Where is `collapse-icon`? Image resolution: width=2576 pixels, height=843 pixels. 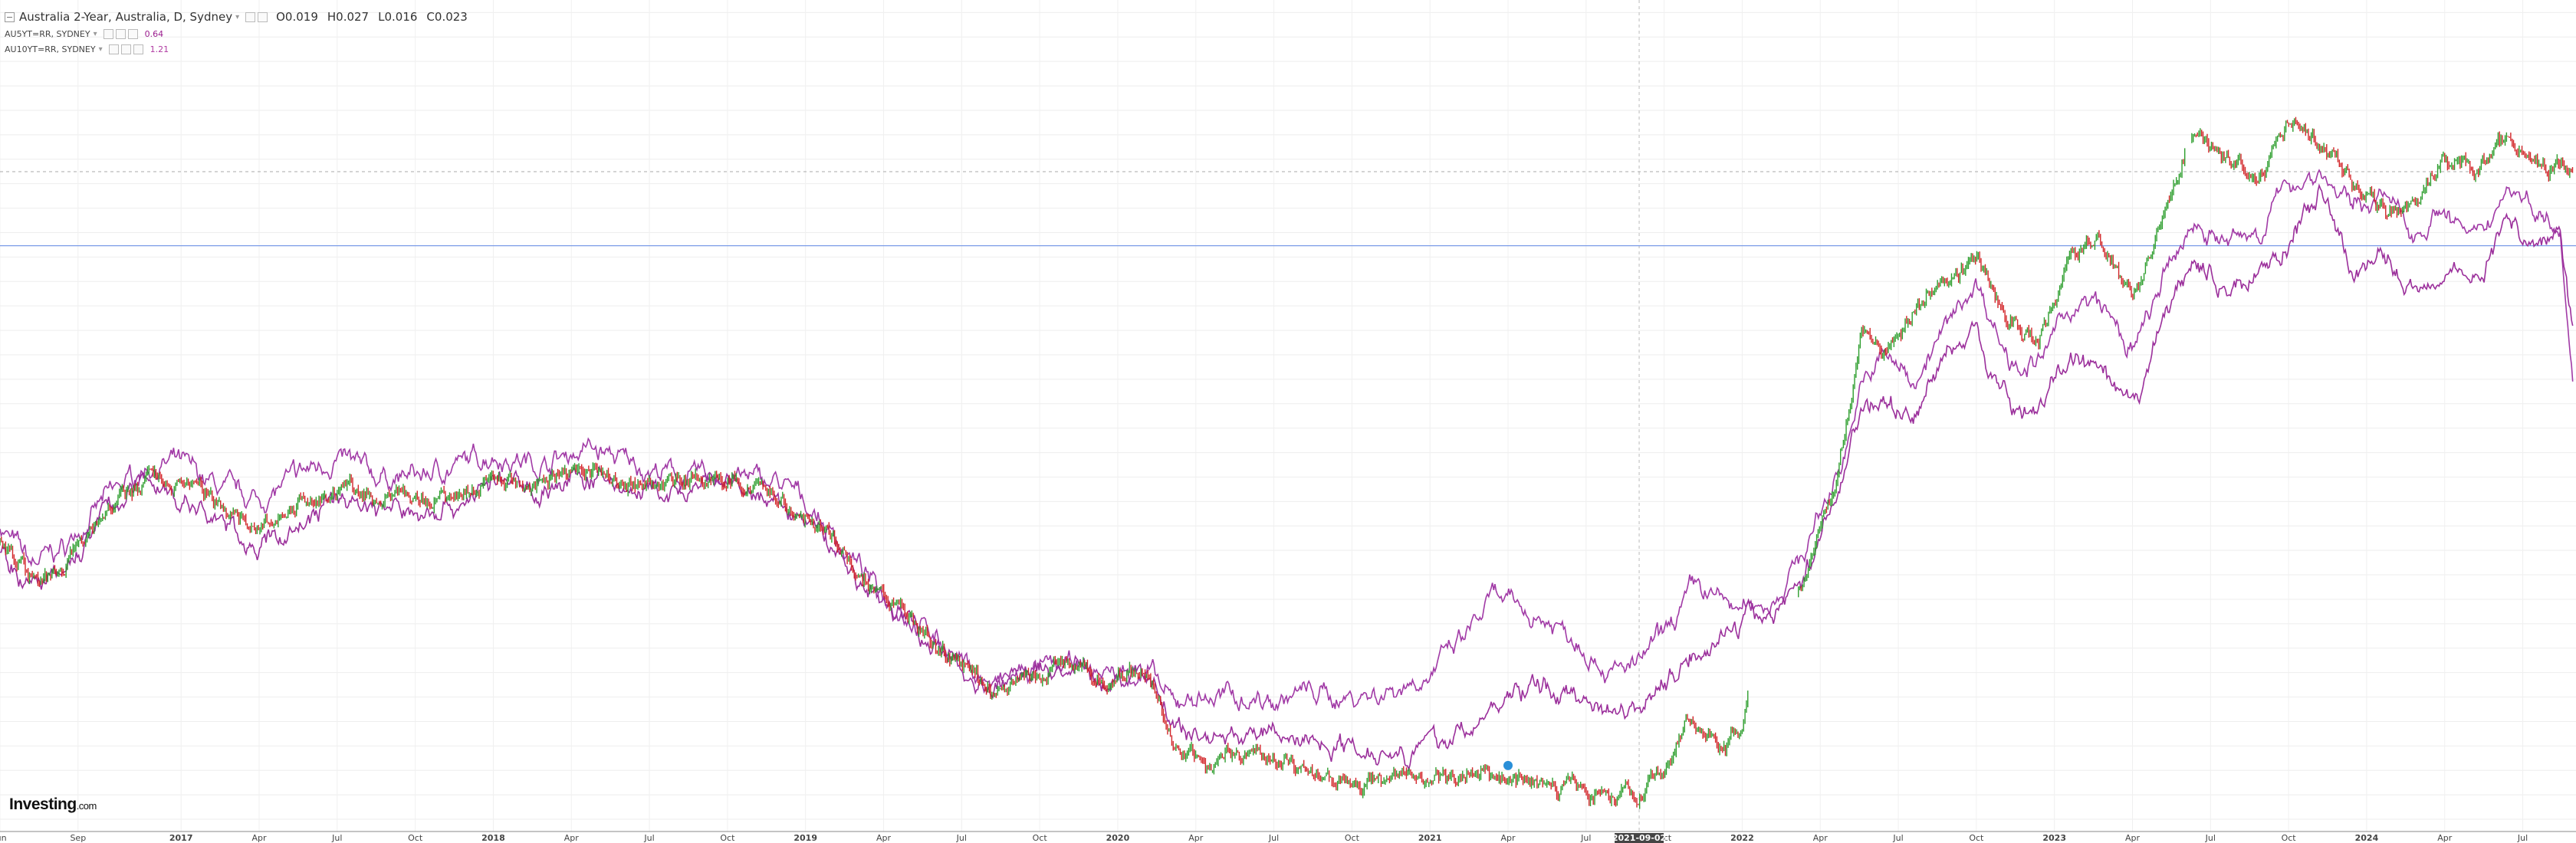
collapse-icon is located at coordinates (10, 16).